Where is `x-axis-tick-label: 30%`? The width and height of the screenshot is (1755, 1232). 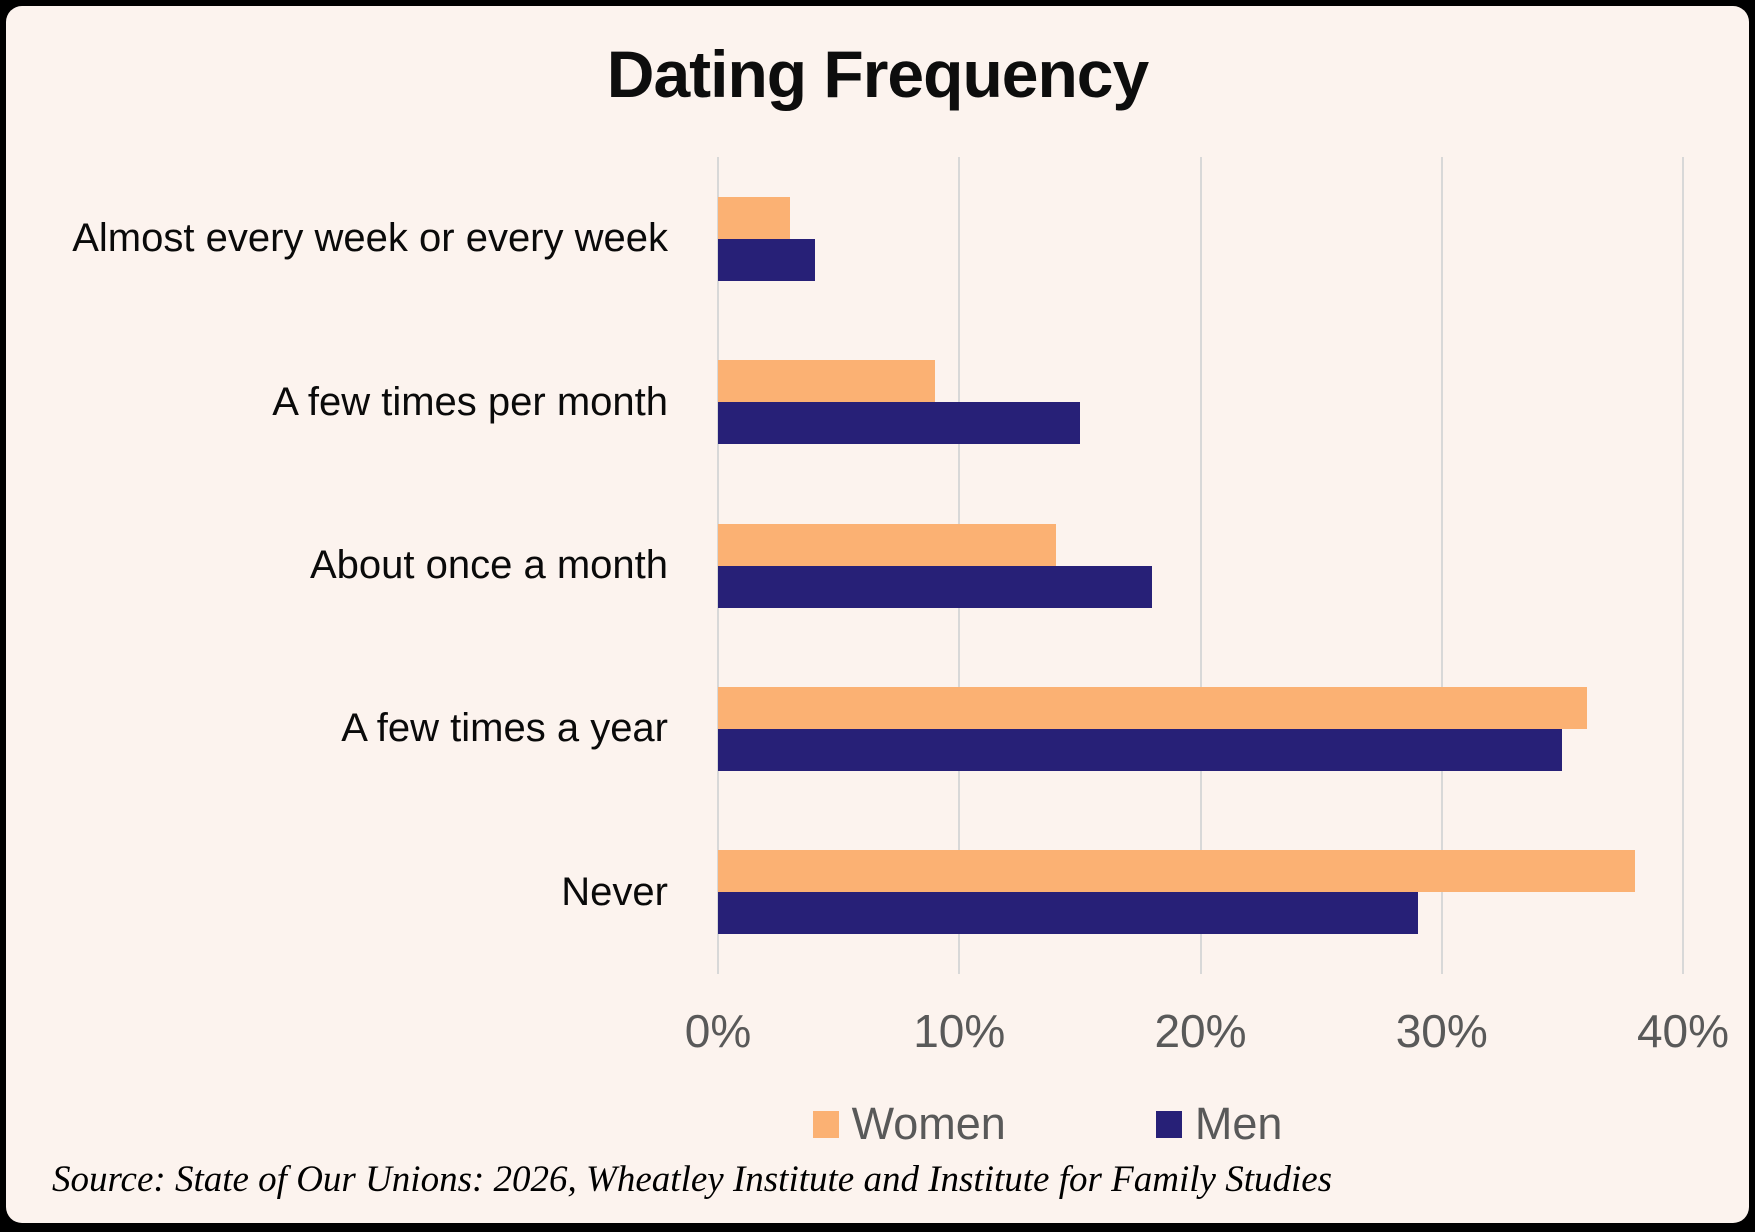
x-axis-tick-label: 30% is located at coordinates (1441, 1031).